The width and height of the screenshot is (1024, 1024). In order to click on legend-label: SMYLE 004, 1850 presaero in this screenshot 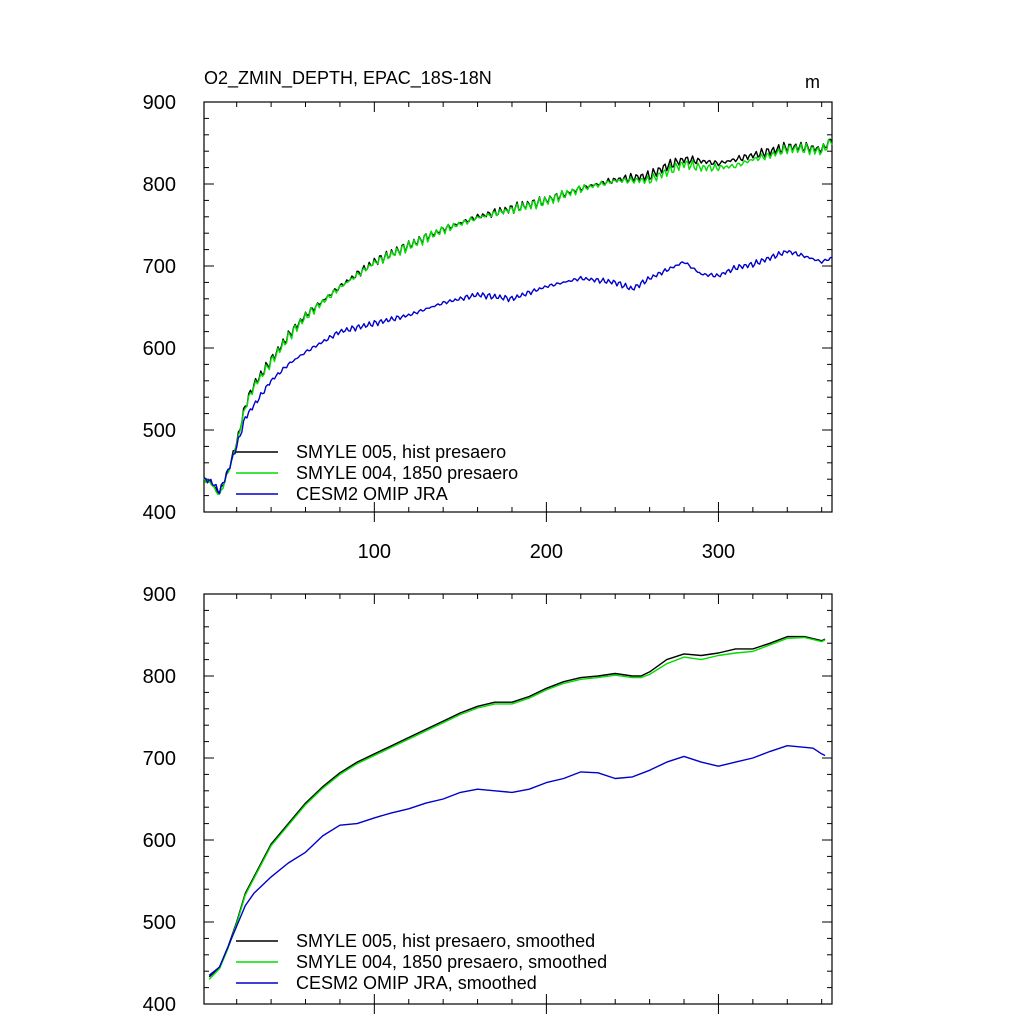, I will do `click(407, 473)`.